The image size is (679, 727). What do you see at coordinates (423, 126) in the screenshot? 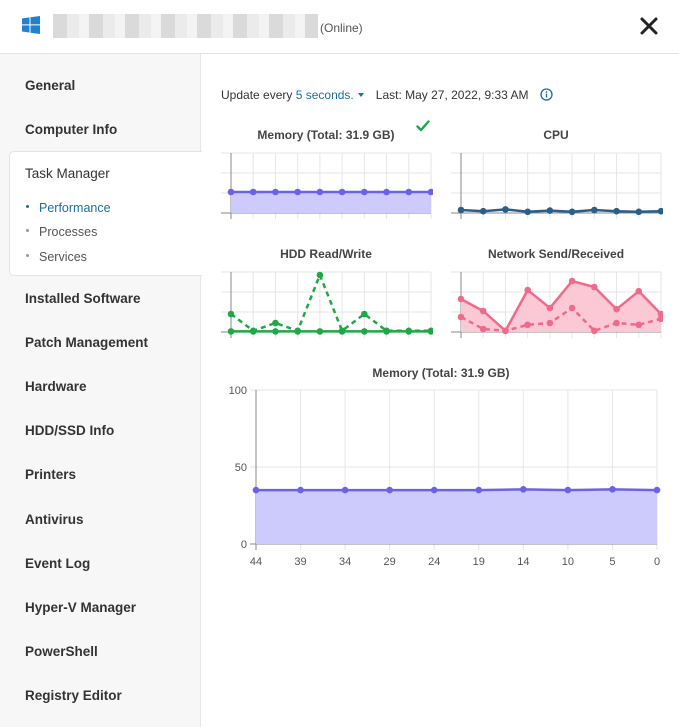
I see `check-icon` at bounding box center [423, 126].